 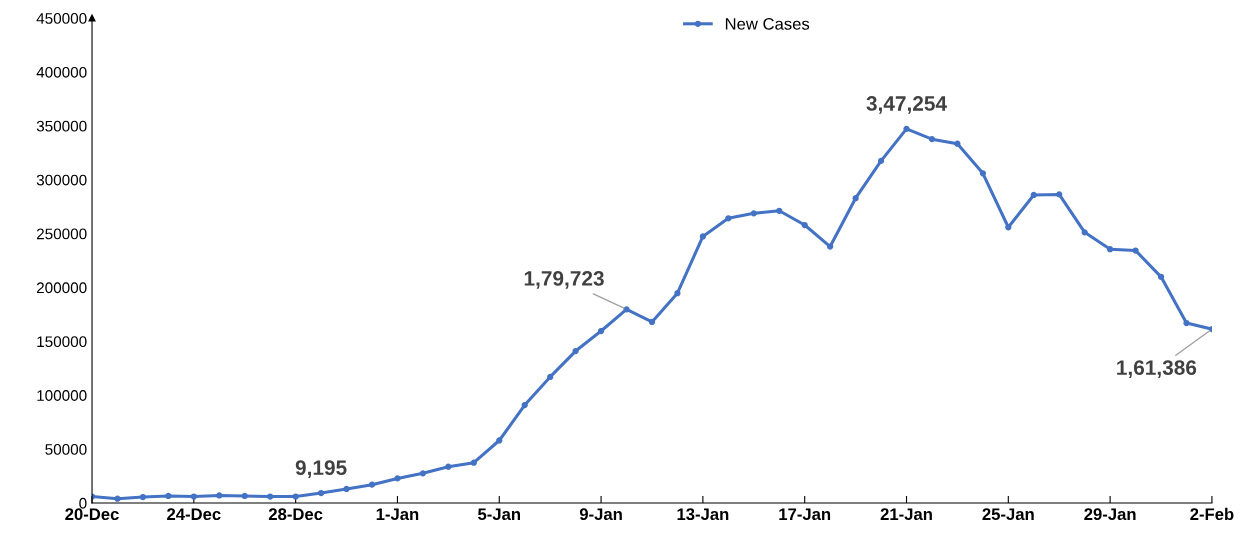 What do you see at coordinates (61, 18) in the screenshot?
I see `y-tick-label: 450000` at bounding box center [61, 18].